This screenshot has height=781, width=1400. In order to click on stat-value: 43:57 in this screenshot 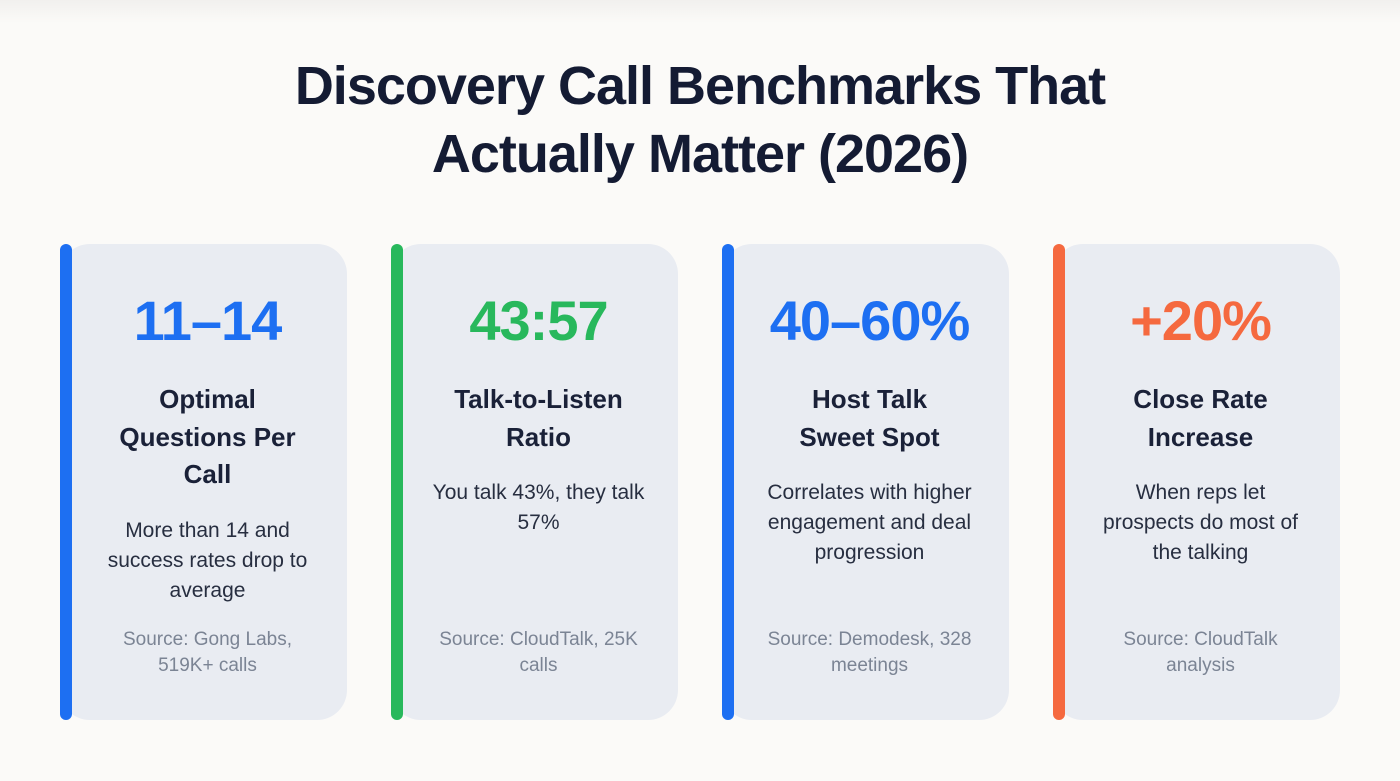, I will do `click(538, 321)`.